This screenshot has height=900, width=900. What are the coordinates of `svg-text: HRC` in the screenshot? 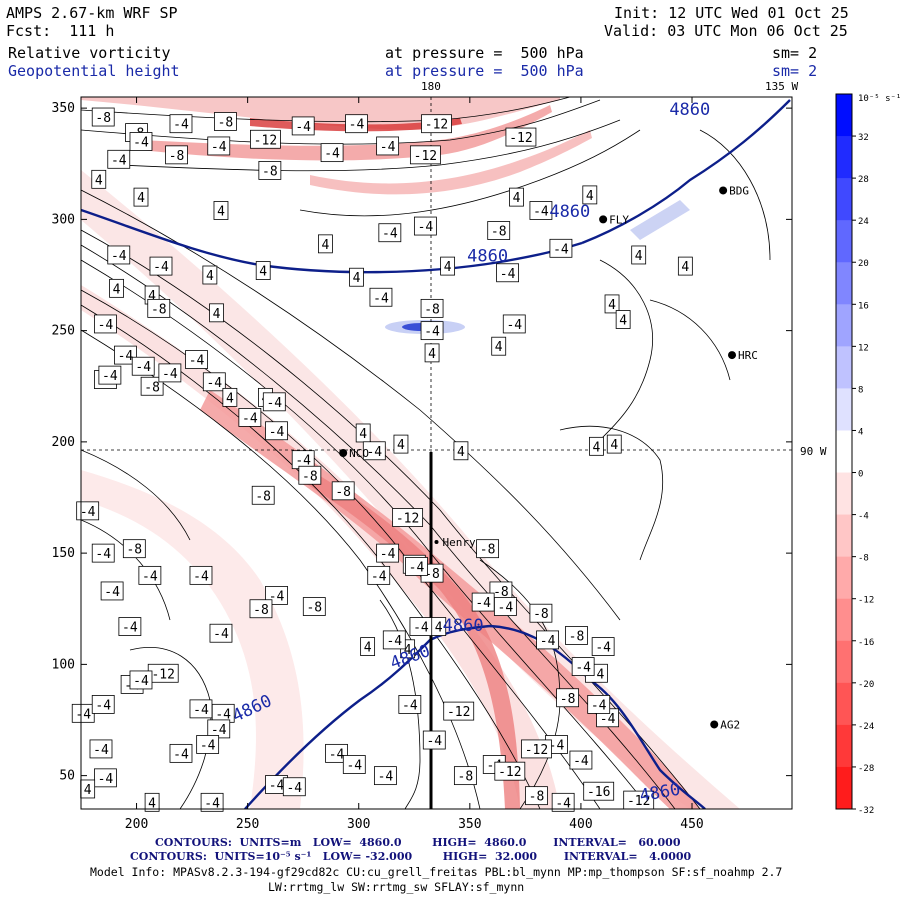 It's located at (748, 355).